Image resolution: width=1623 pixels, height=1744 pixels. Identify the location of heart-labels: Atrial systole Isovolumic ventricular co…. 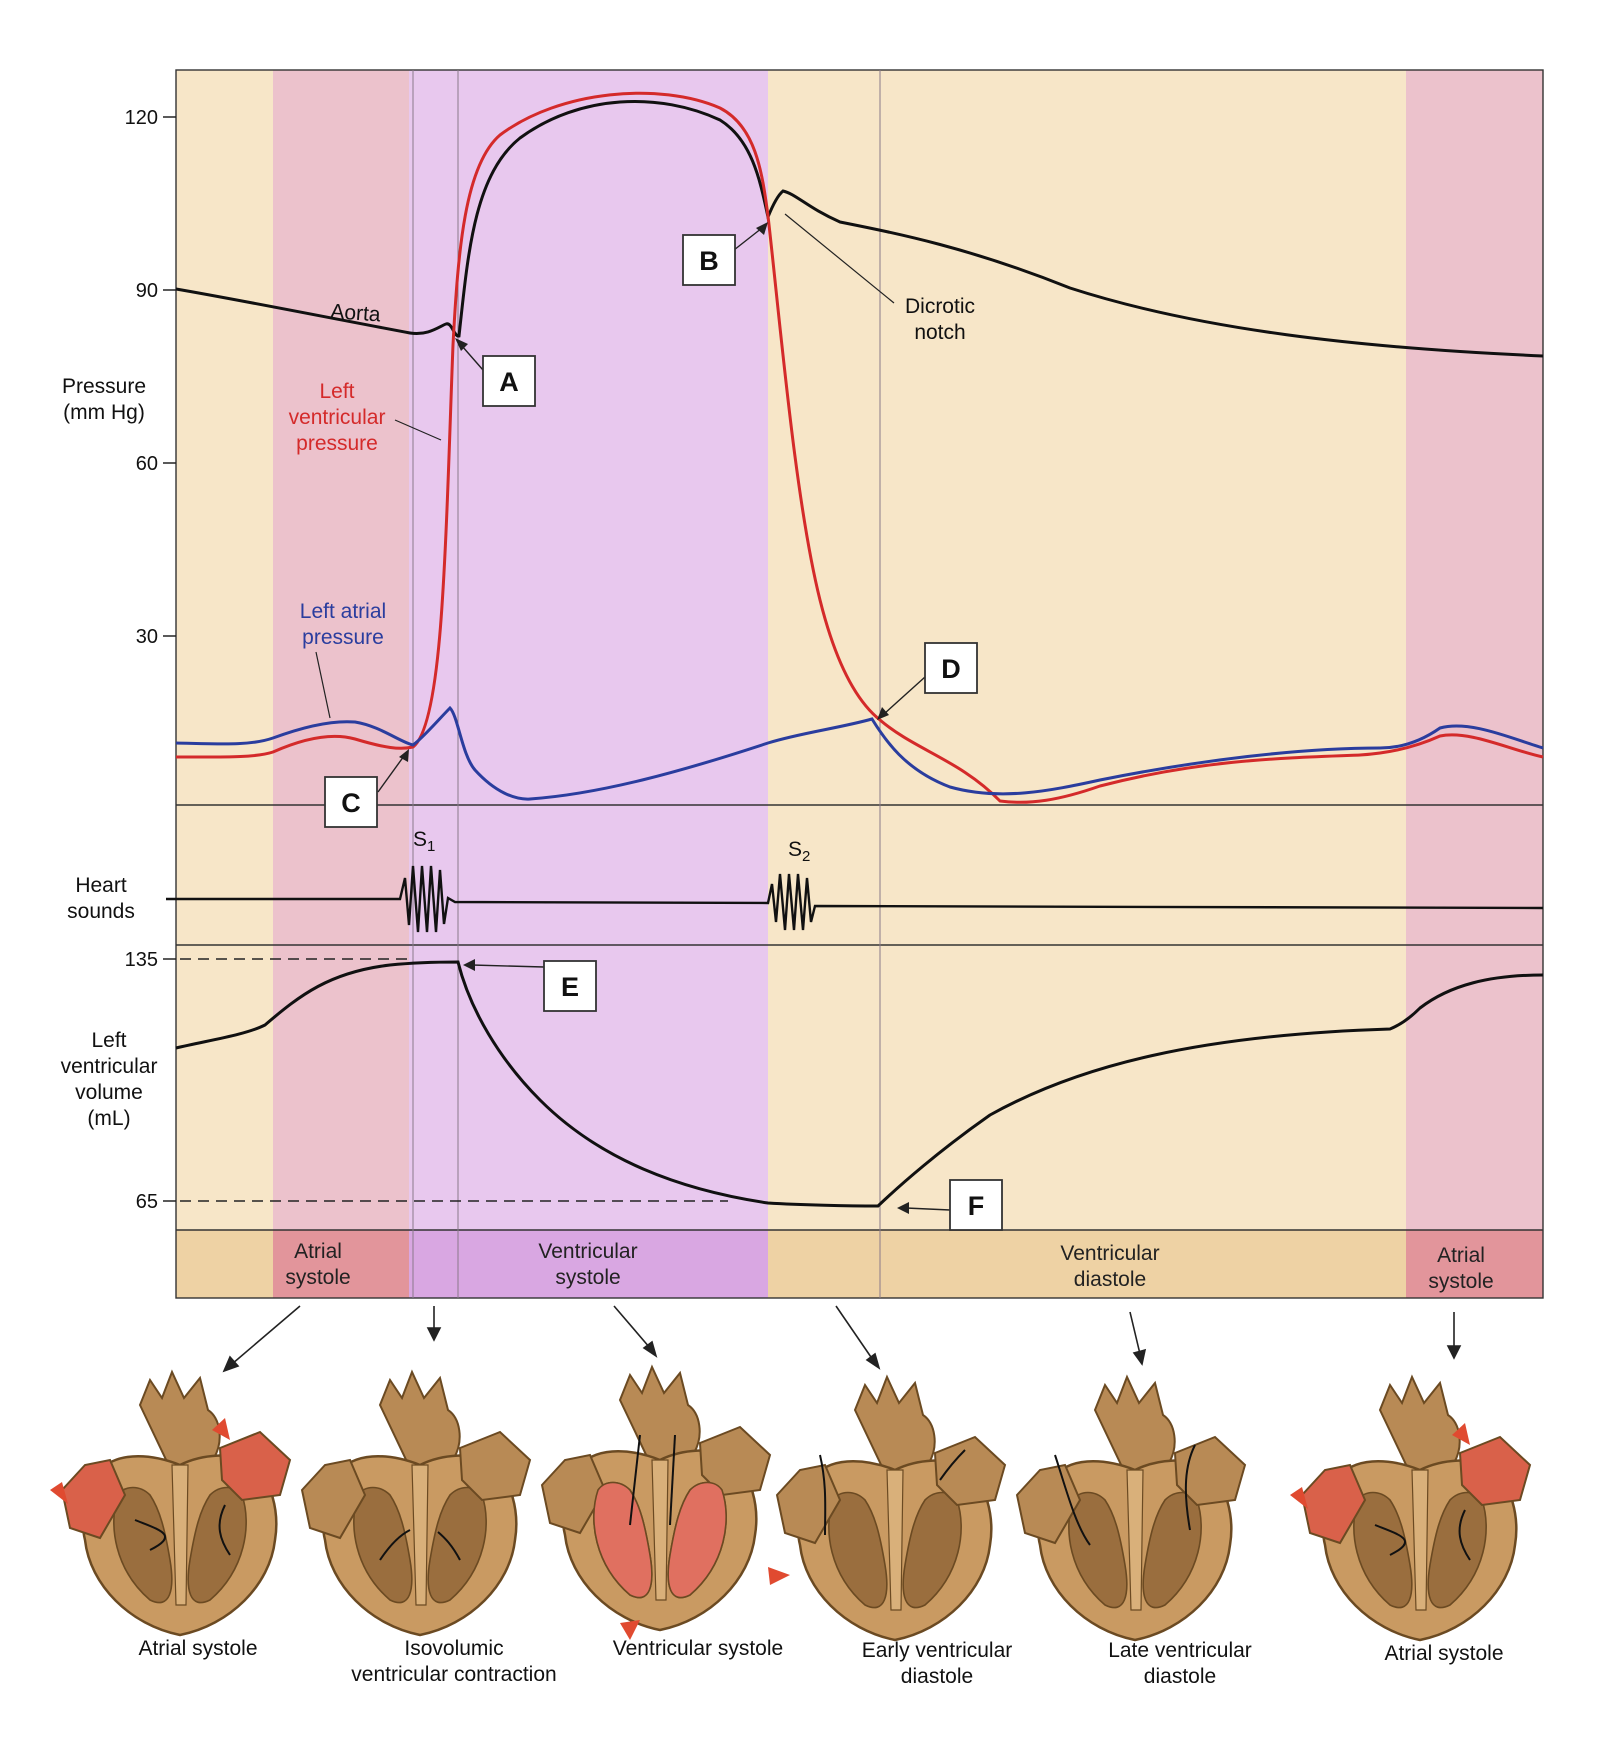
(820, 1662).